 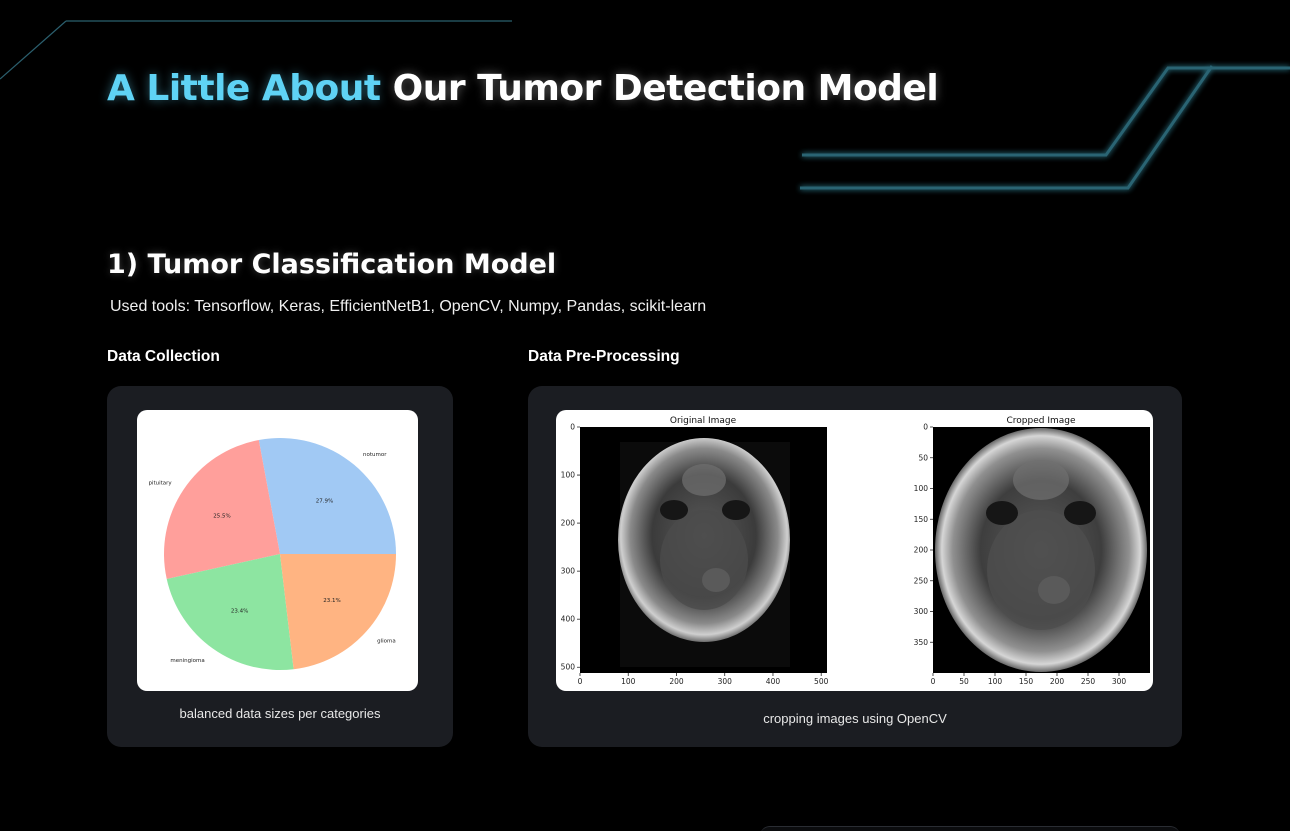 I want to click on y-tick-label: 50, so click(x=923, y=457).